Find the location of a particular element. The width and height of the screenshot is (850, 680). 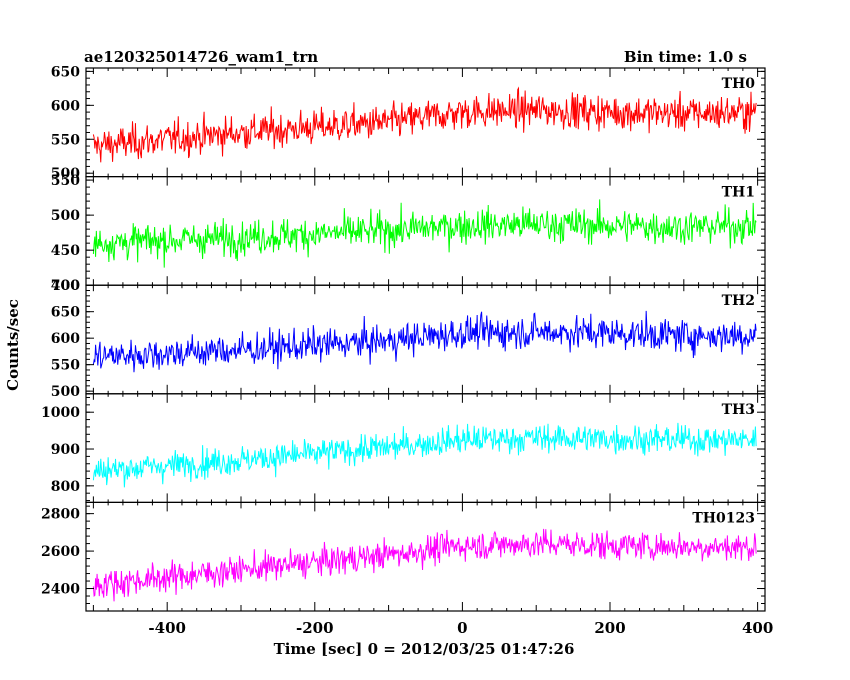

y-tick-label: 2400 is located at coordinates (60, 590).